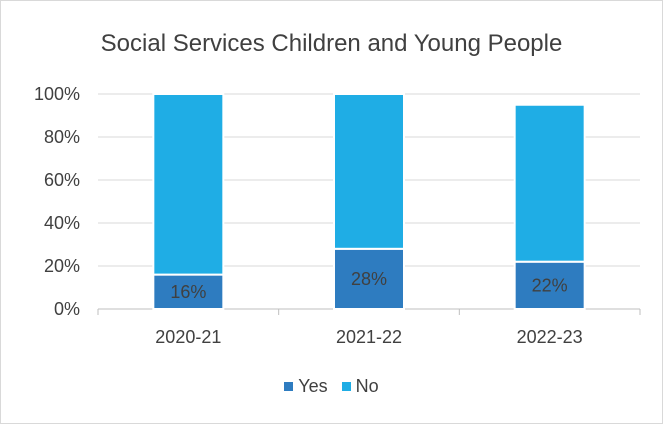  Describe the element at coordinates (62, 223) in the screenshot. I see `y-tick-label: 40%` at that location.